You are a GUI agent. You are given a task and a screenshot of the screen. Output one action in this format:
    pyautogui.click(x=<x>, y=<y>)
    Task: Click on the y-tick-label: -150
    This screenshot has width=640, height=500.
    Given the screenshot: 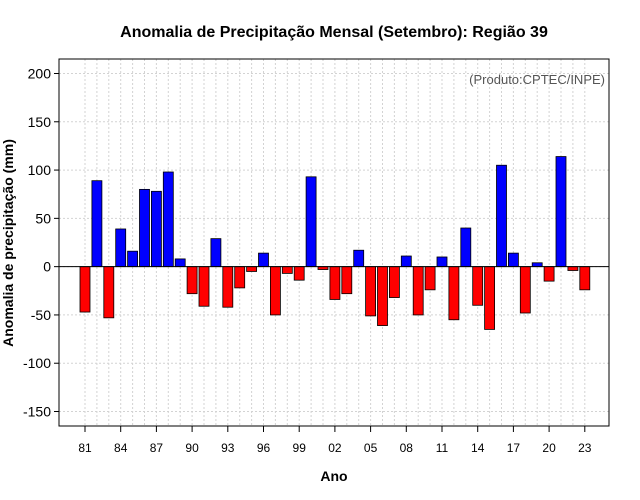 What is the action you would take?
    pyautogui.click(x=37, y=412)
    